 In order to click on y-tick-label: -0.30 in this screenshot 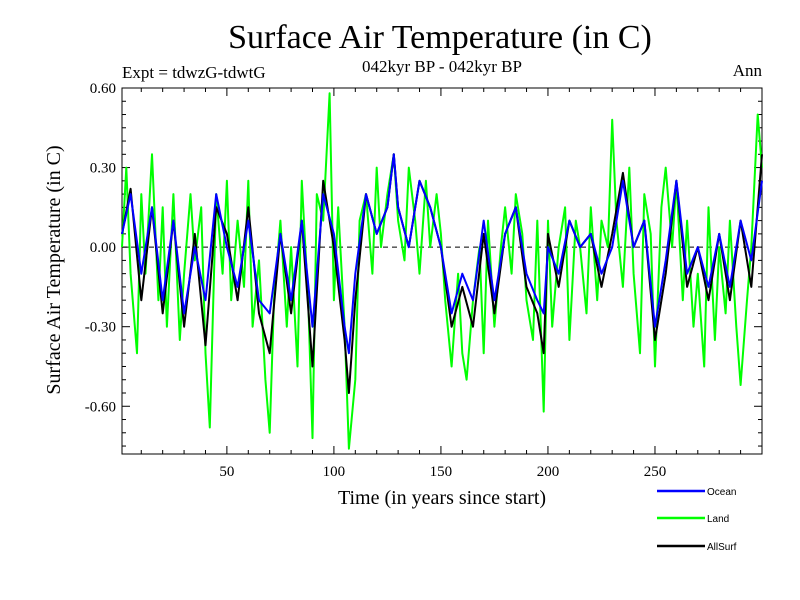, I will do `click(100, 328)`.